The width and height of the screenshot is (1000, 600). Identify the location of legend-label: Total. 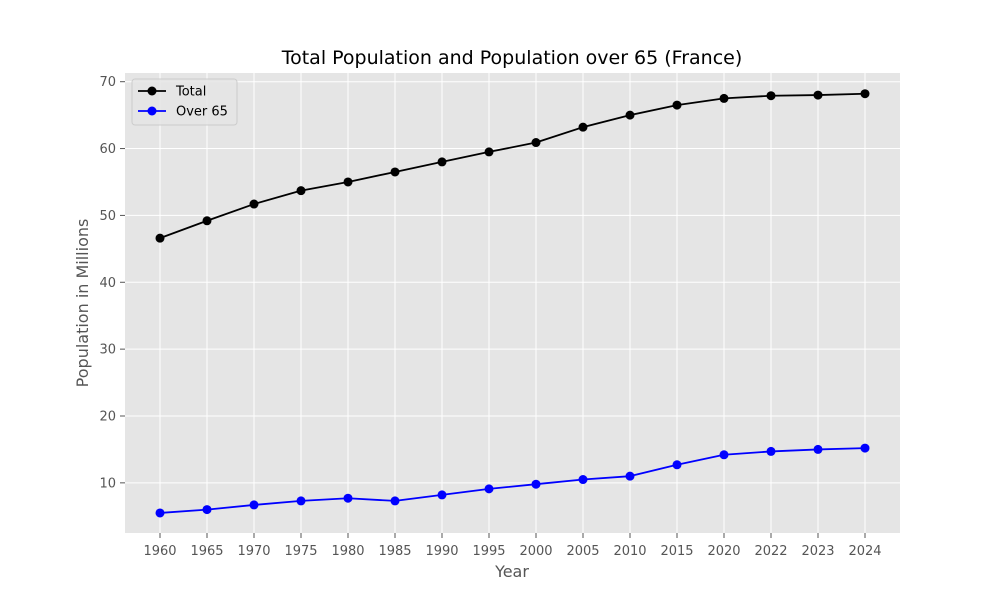
(190, 92).